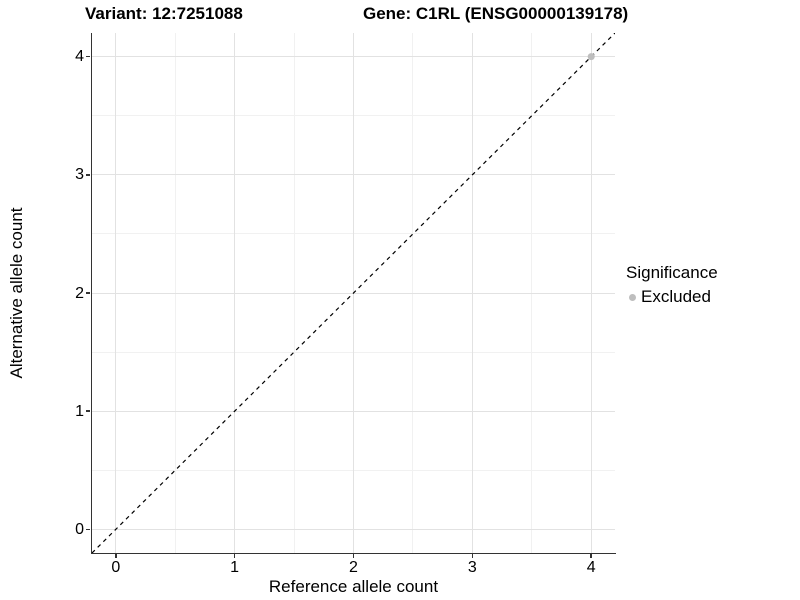  What do you see at coordinates (116, 567) in the screenshot?
I see `x-tick-label: 0` at bounding box center [116, 567].